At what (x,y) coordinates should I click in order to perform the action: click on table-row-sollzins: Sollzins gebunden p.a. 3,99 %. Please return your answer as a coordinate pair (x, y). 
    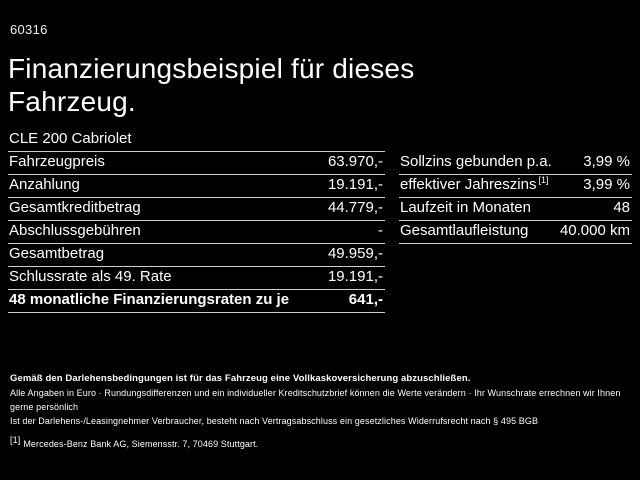
    Looking at the image, I should click on (515, 163).